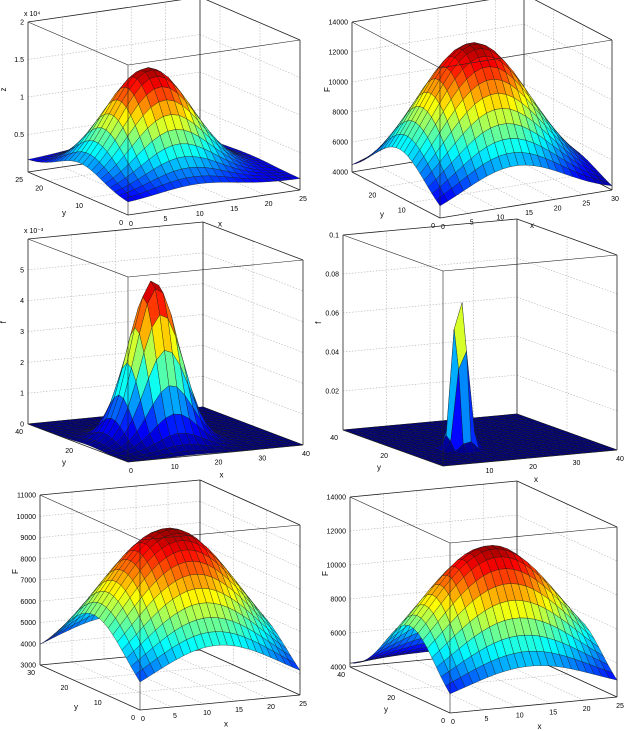 This screenshot has height=731, width=636. I want to click on z-tick-label: 12000, so click(339, 53).